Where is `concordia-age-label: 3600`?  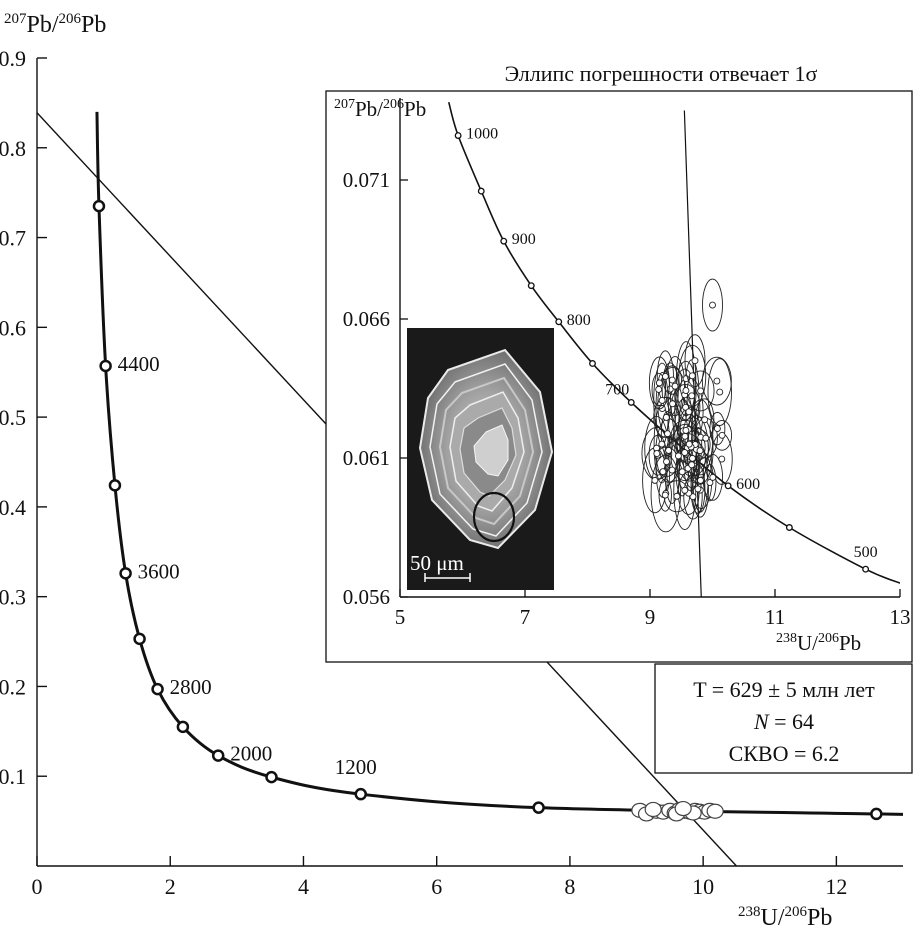
concordia-age-label: 3600 is located at coordinates (159, 571).